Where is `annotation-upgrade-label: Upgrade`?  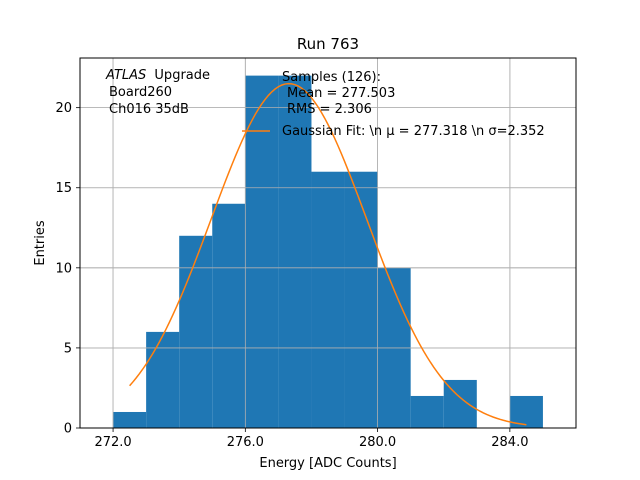 annotation-upgrade-label: Upgrade is located at coordinates (182, 75).